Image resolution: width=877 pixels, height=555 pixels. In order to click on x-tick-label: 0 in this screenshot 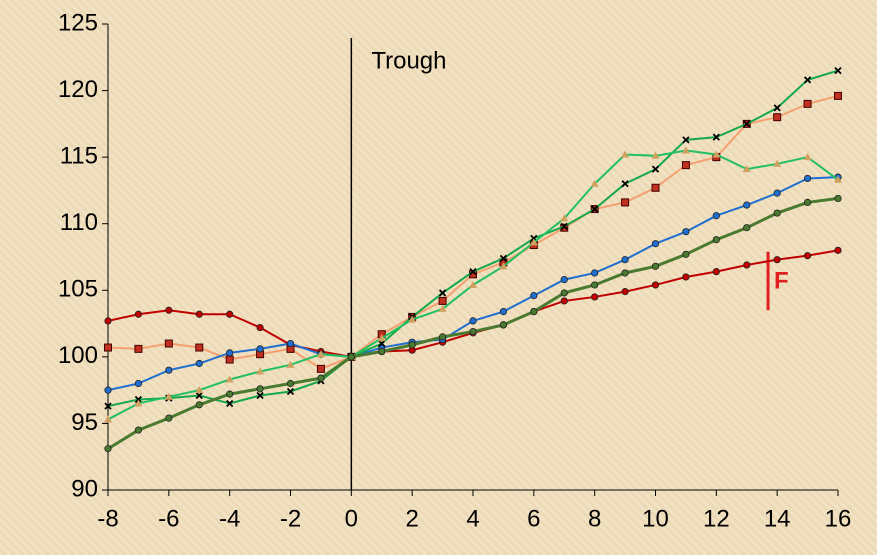, I will do `click(351, 518)`.